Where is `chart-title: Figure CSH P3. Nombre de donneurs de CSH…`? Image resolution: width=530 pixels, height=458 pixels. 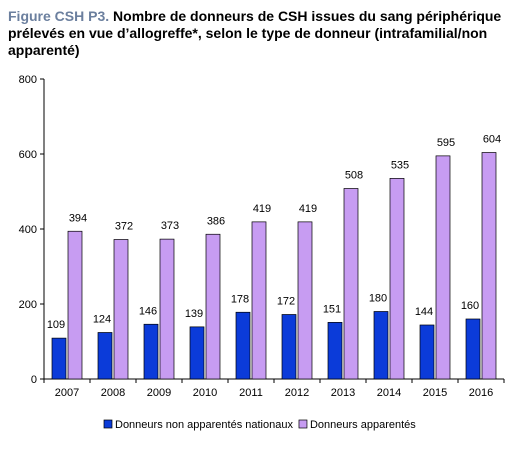
chart-title: Figure CSH P3. Nombre de donneurs de CSH… is located at coordinates (265, 33).